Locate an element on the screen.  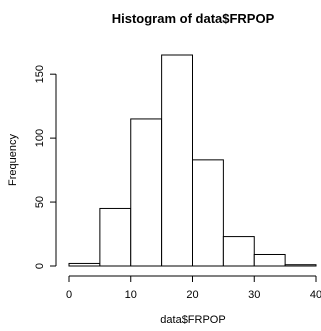
x-axis: 0 10 20 30 40 is located at coordinates (193, 288).